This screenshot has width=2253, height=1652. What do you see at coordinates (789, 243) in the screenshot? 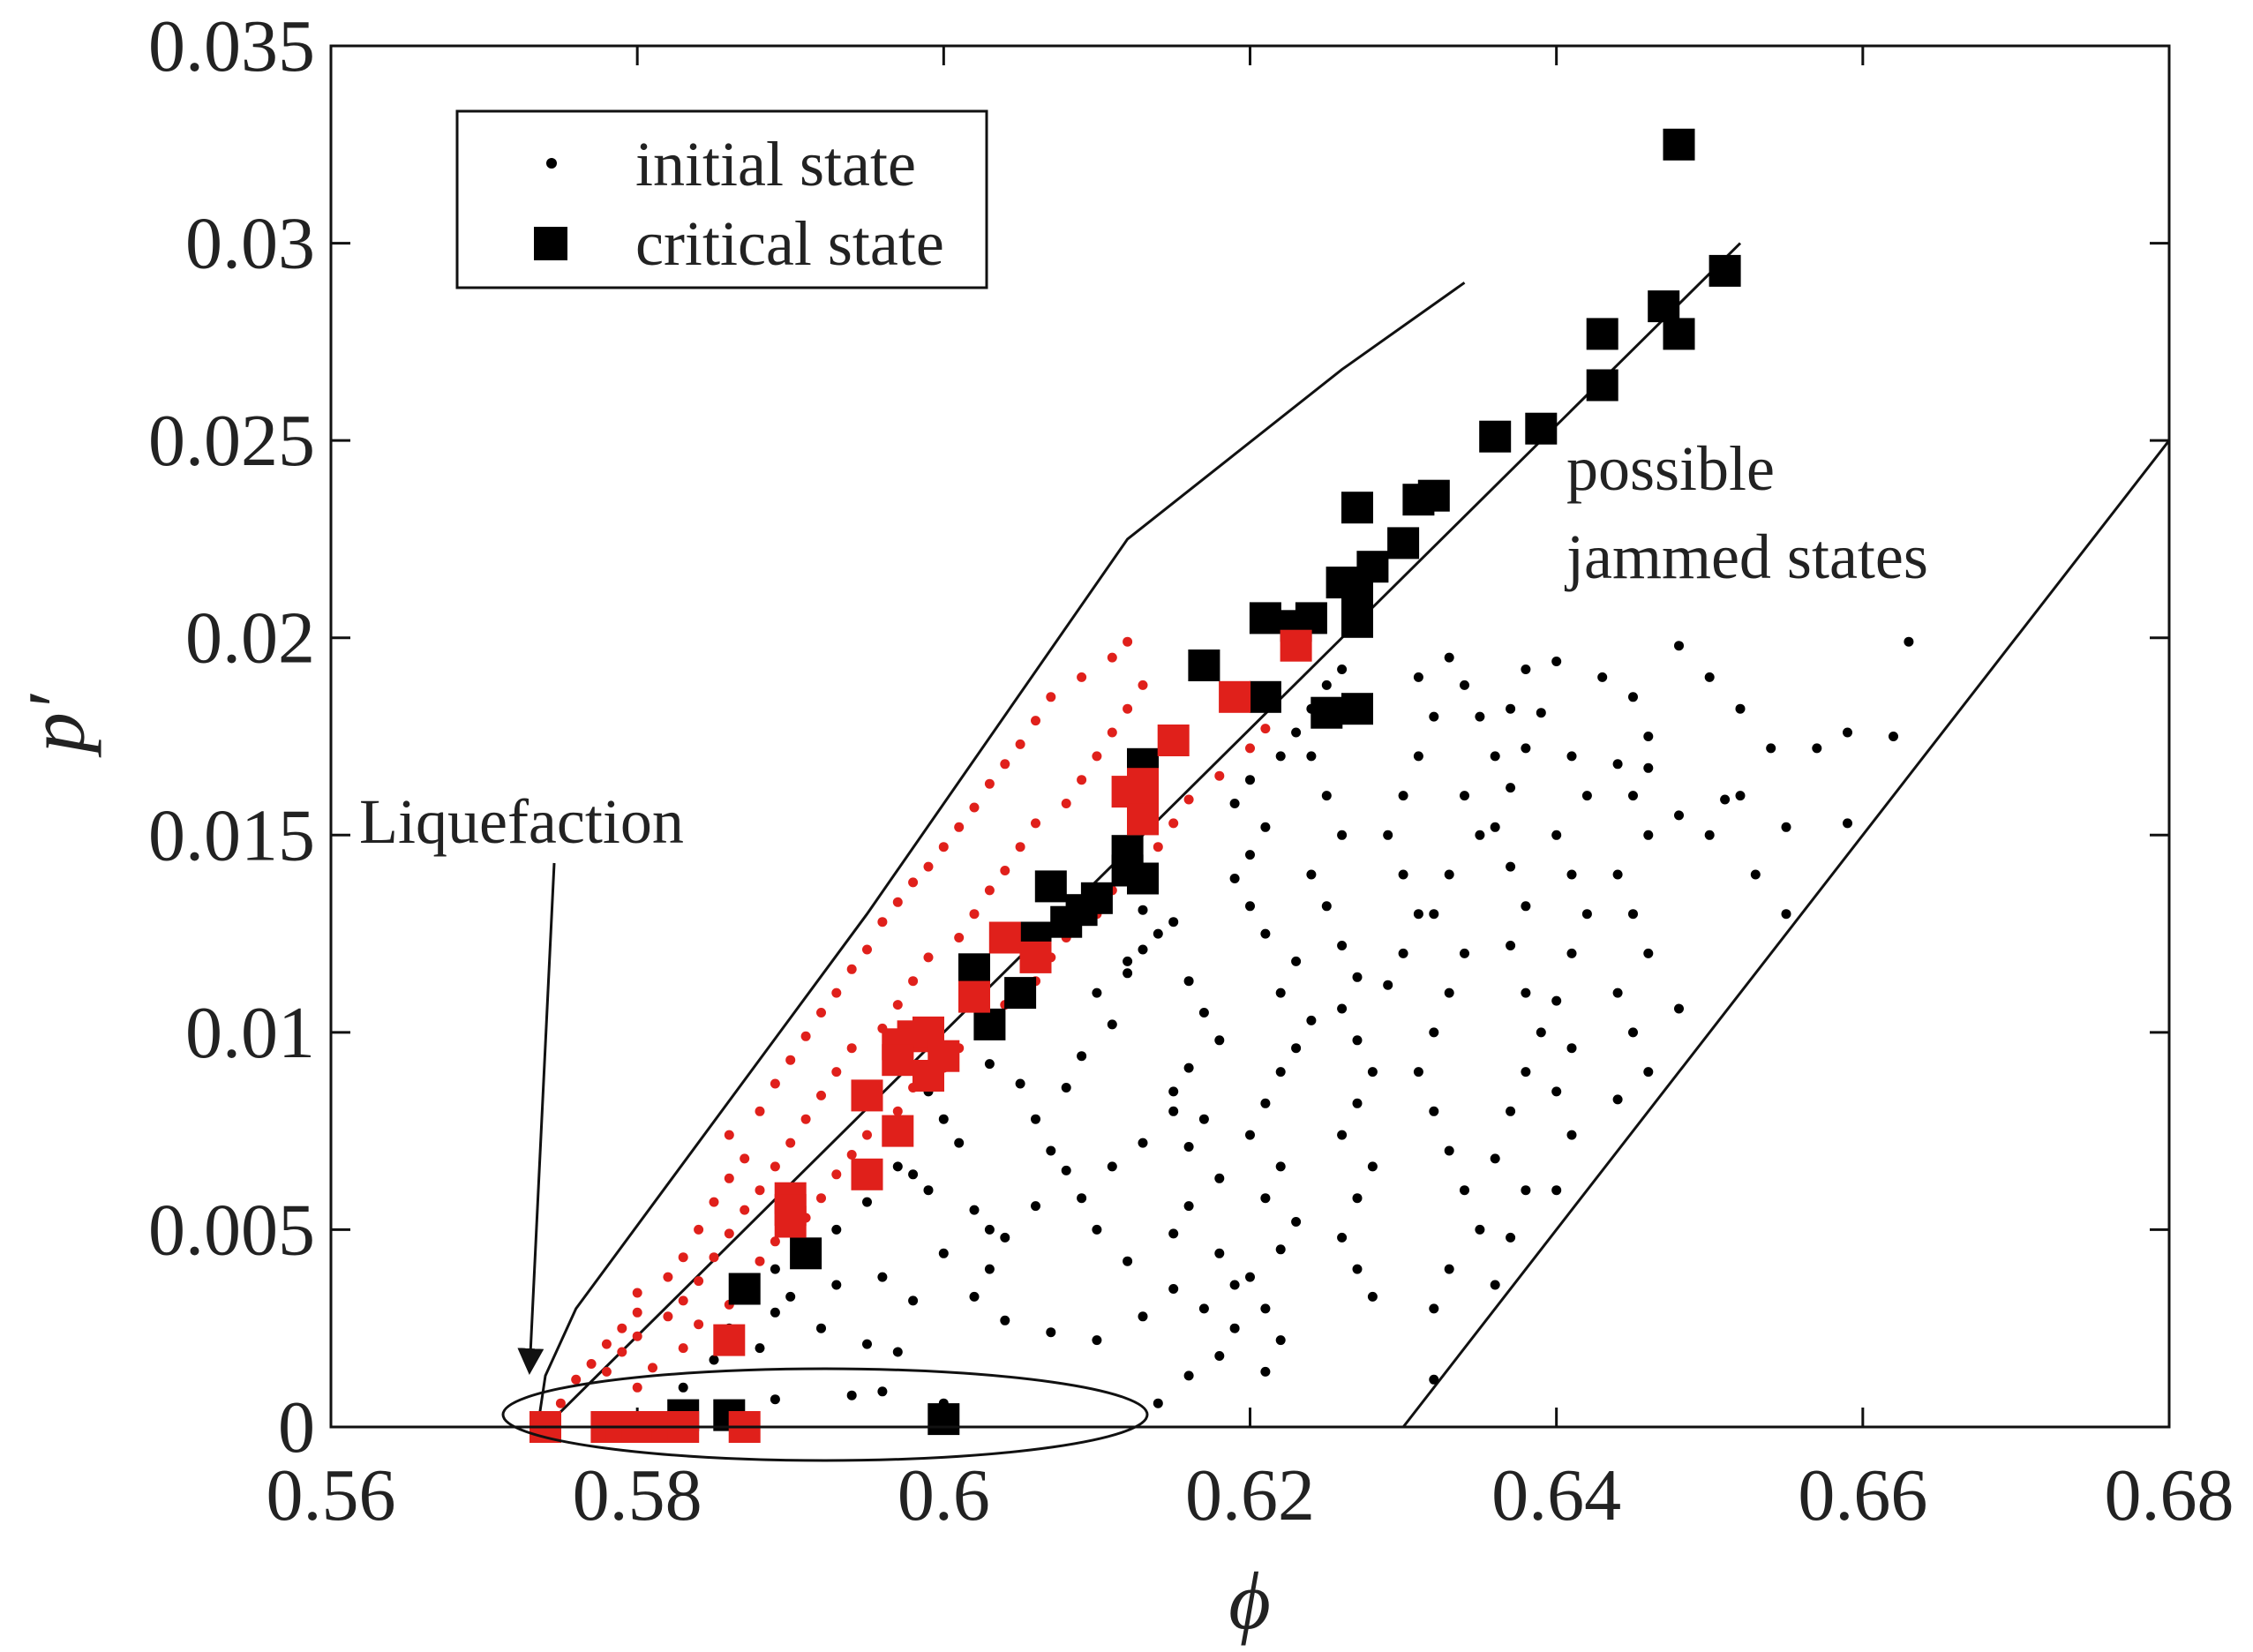
I see `legend-label-critical: critical state` at bounding box center [789, 243].